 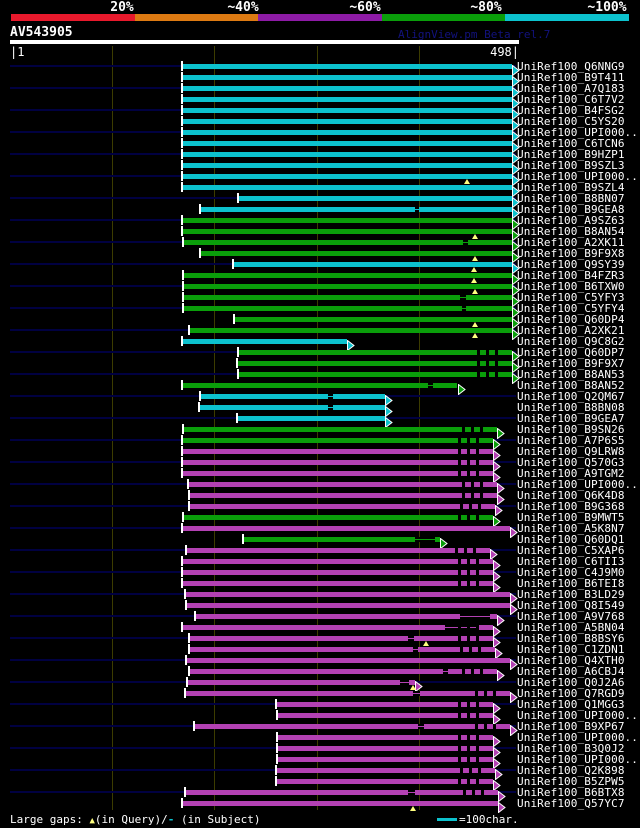 What do you see at coordinates (571, 264) in the screenshot?
I see `subject-label: UniRef100_Q9SY39` at bounding box center [571, 264].